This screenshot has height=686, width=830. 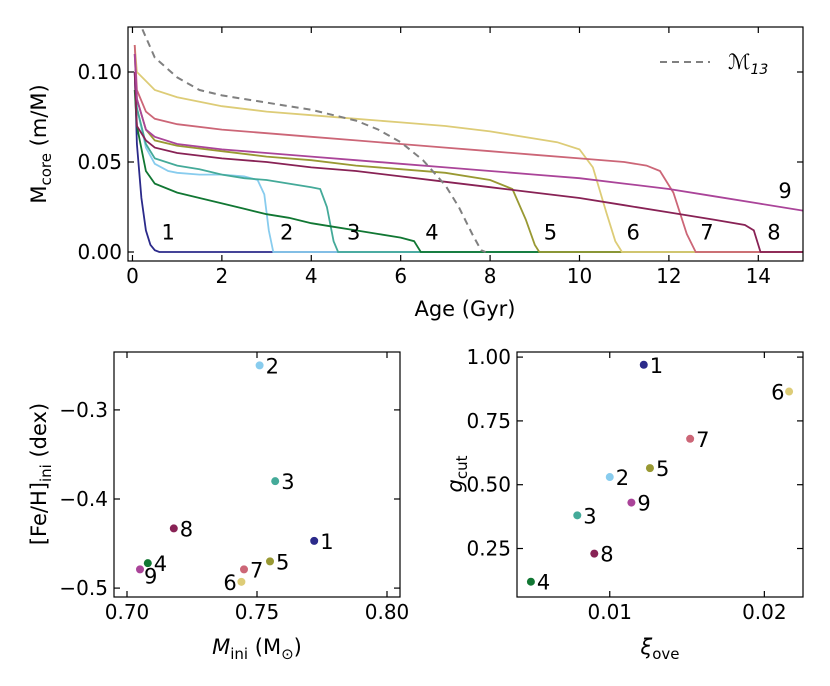 I want to click on legend-label: ℳ13, so click(x=748, y=64).